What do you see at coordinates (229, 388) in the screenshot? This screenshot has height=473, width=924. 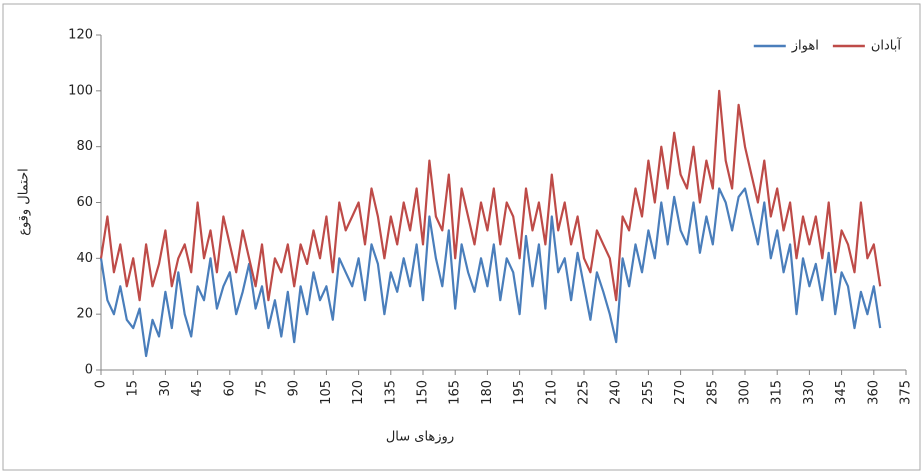 I see `x-tick-label: 60` at bounding box center [229, 388].